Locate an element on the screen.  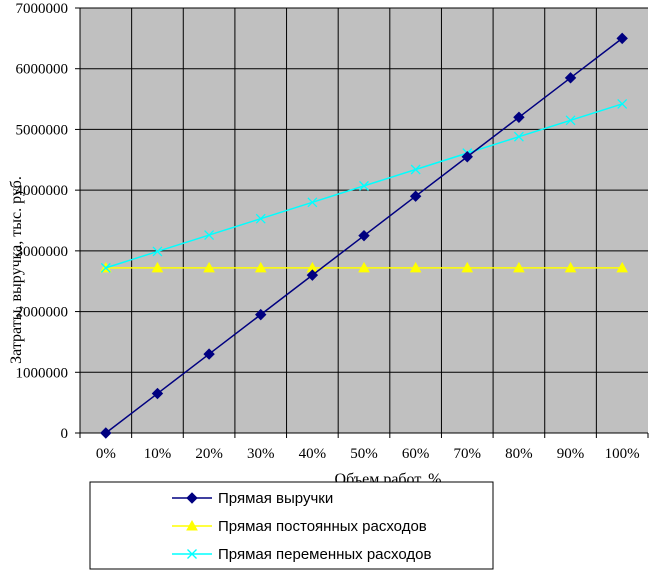
x-tick-label: 90% is located at coordinates (571, 454).